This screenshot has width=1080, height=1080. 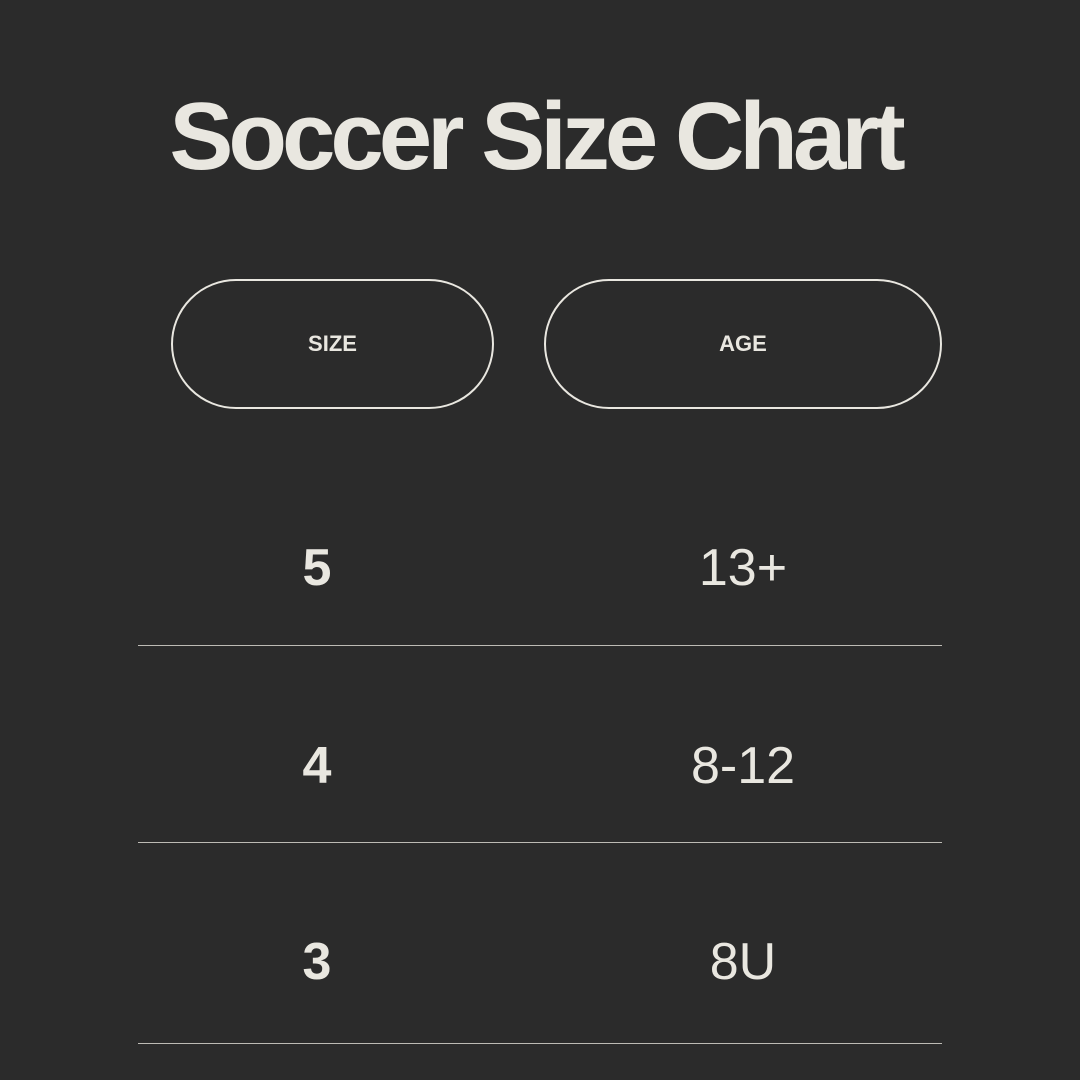 I want to click on row-1-size: 5, so click(x=317, y=568).